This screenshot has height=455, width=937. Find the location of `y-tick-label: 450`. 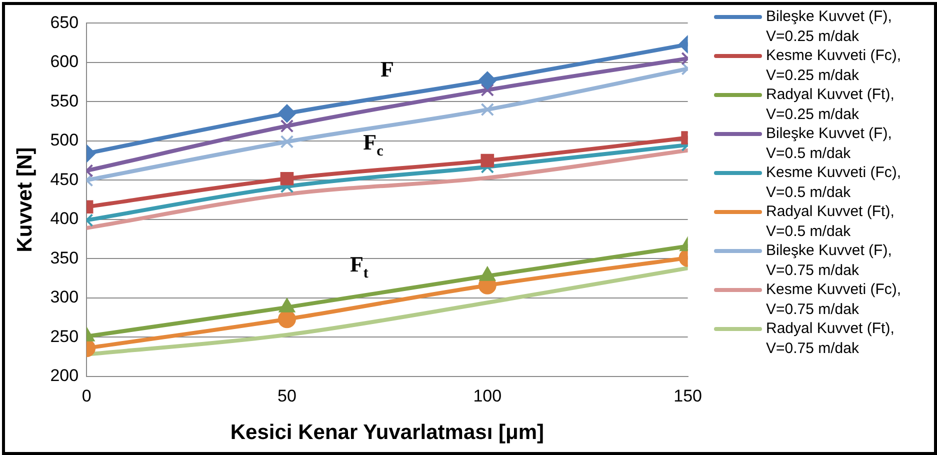

y-tick-label: 450 is located at coordinates (64, 179).